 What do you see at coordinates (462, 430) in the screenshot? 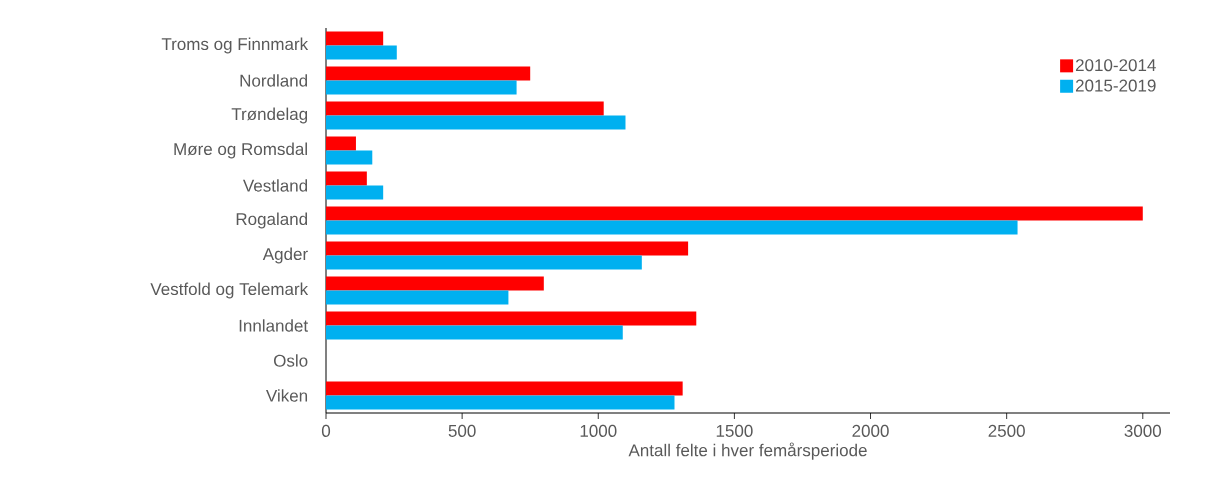
I see `x-tick-label: 500` at bounding box center [462, 430].